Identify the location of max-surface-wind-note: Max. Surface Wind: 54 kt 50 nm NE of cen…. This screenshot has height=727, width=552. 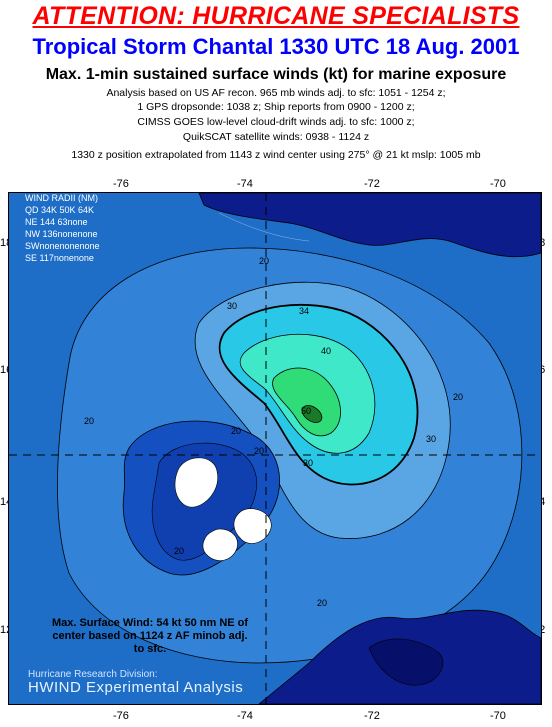
(150, 636).